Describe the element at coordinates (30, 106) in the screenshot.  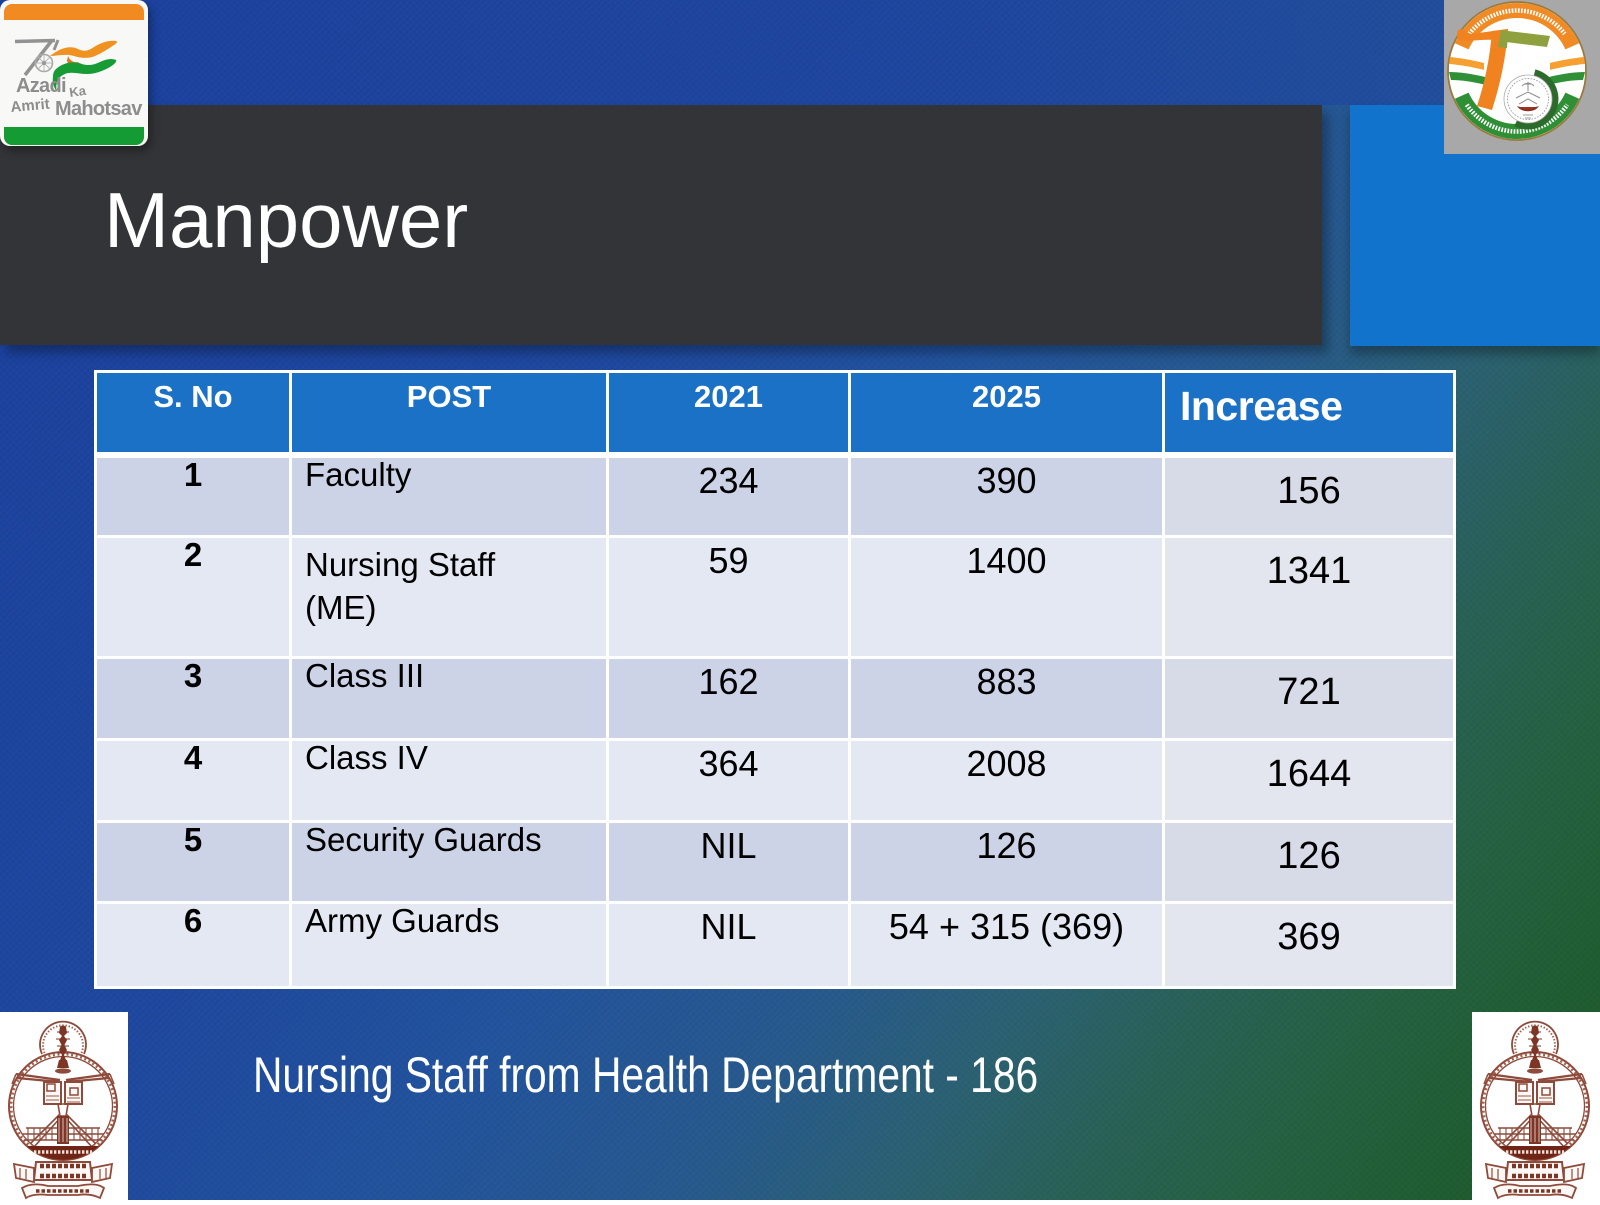
I see `svg-text: Amrit` at that location.